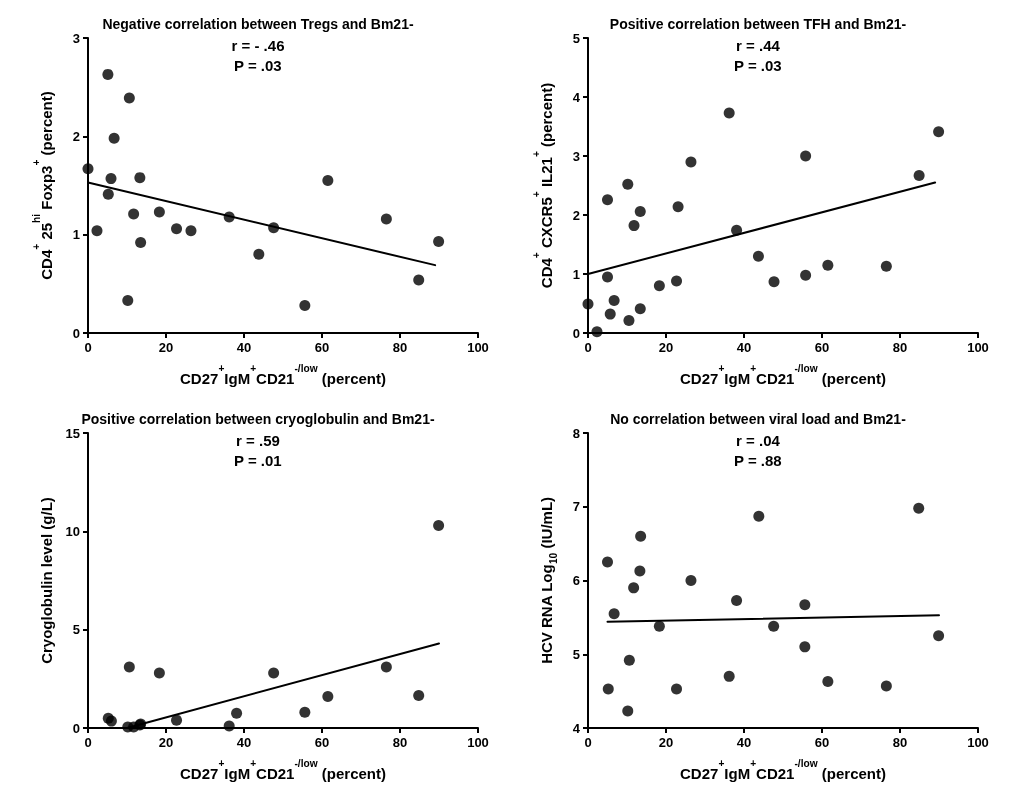 Image resolution: width=1017 pixels, height=811 pixels. I want to click on y-tick-label: 10, so click(72, 531).